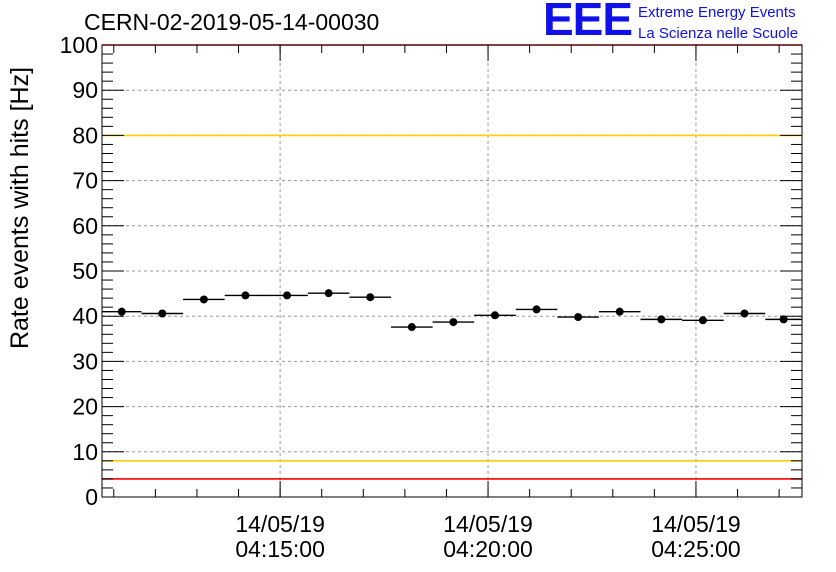 The width and height of the screenshot is (836, 572). What do you see at coordinates (588, 22) in the screenshot?
I see `eee-logo: EEE` at bounding box center [588, 22].